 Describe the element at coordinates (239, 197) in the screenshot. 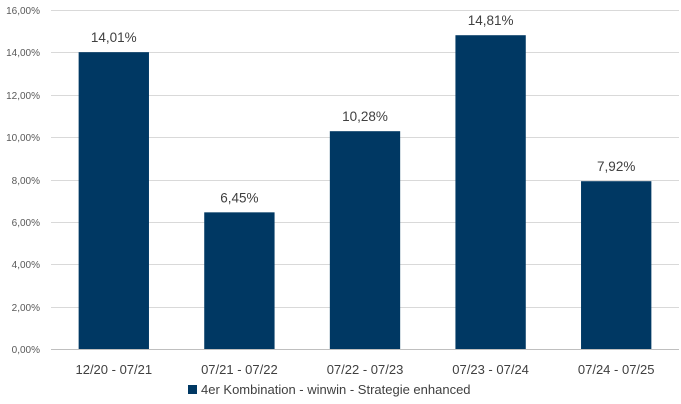

I see `data-label: 6,45%` at that location.